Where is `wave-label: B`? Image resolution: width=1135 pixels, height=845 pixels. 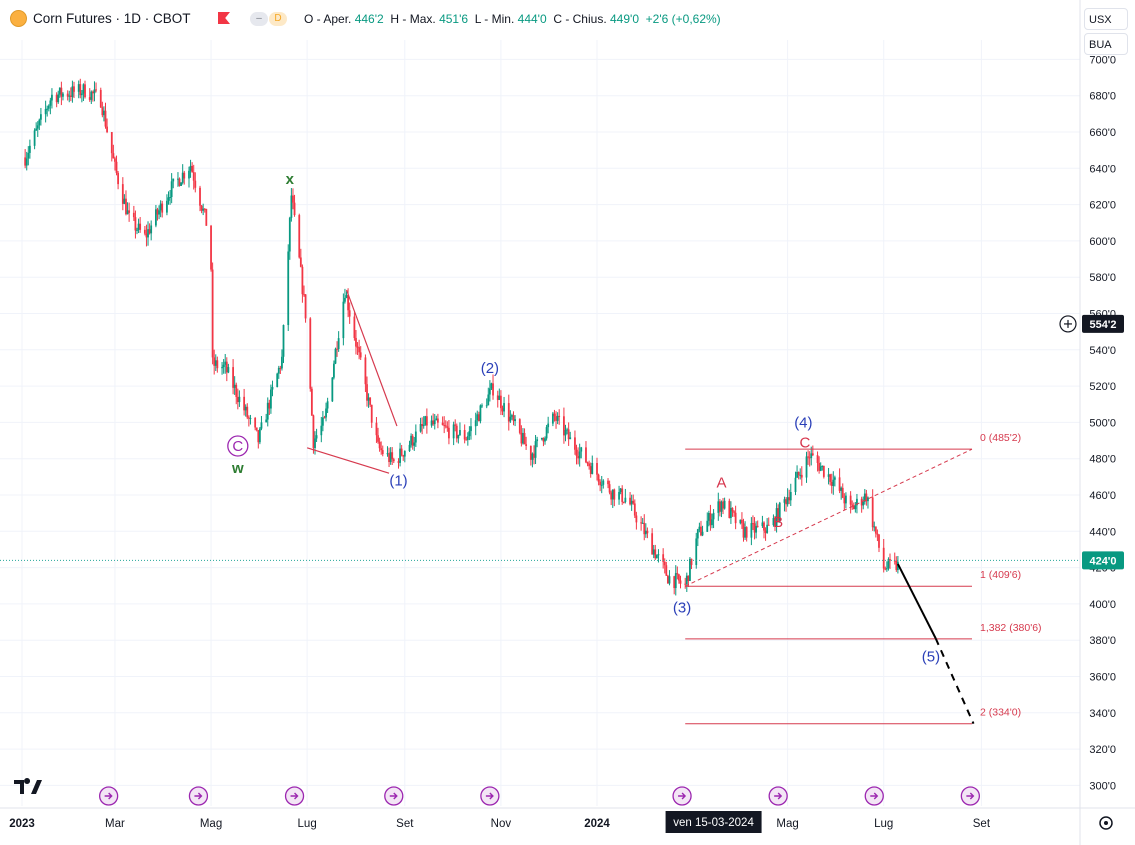
wave-label: B is located at coordinates (778, 522).